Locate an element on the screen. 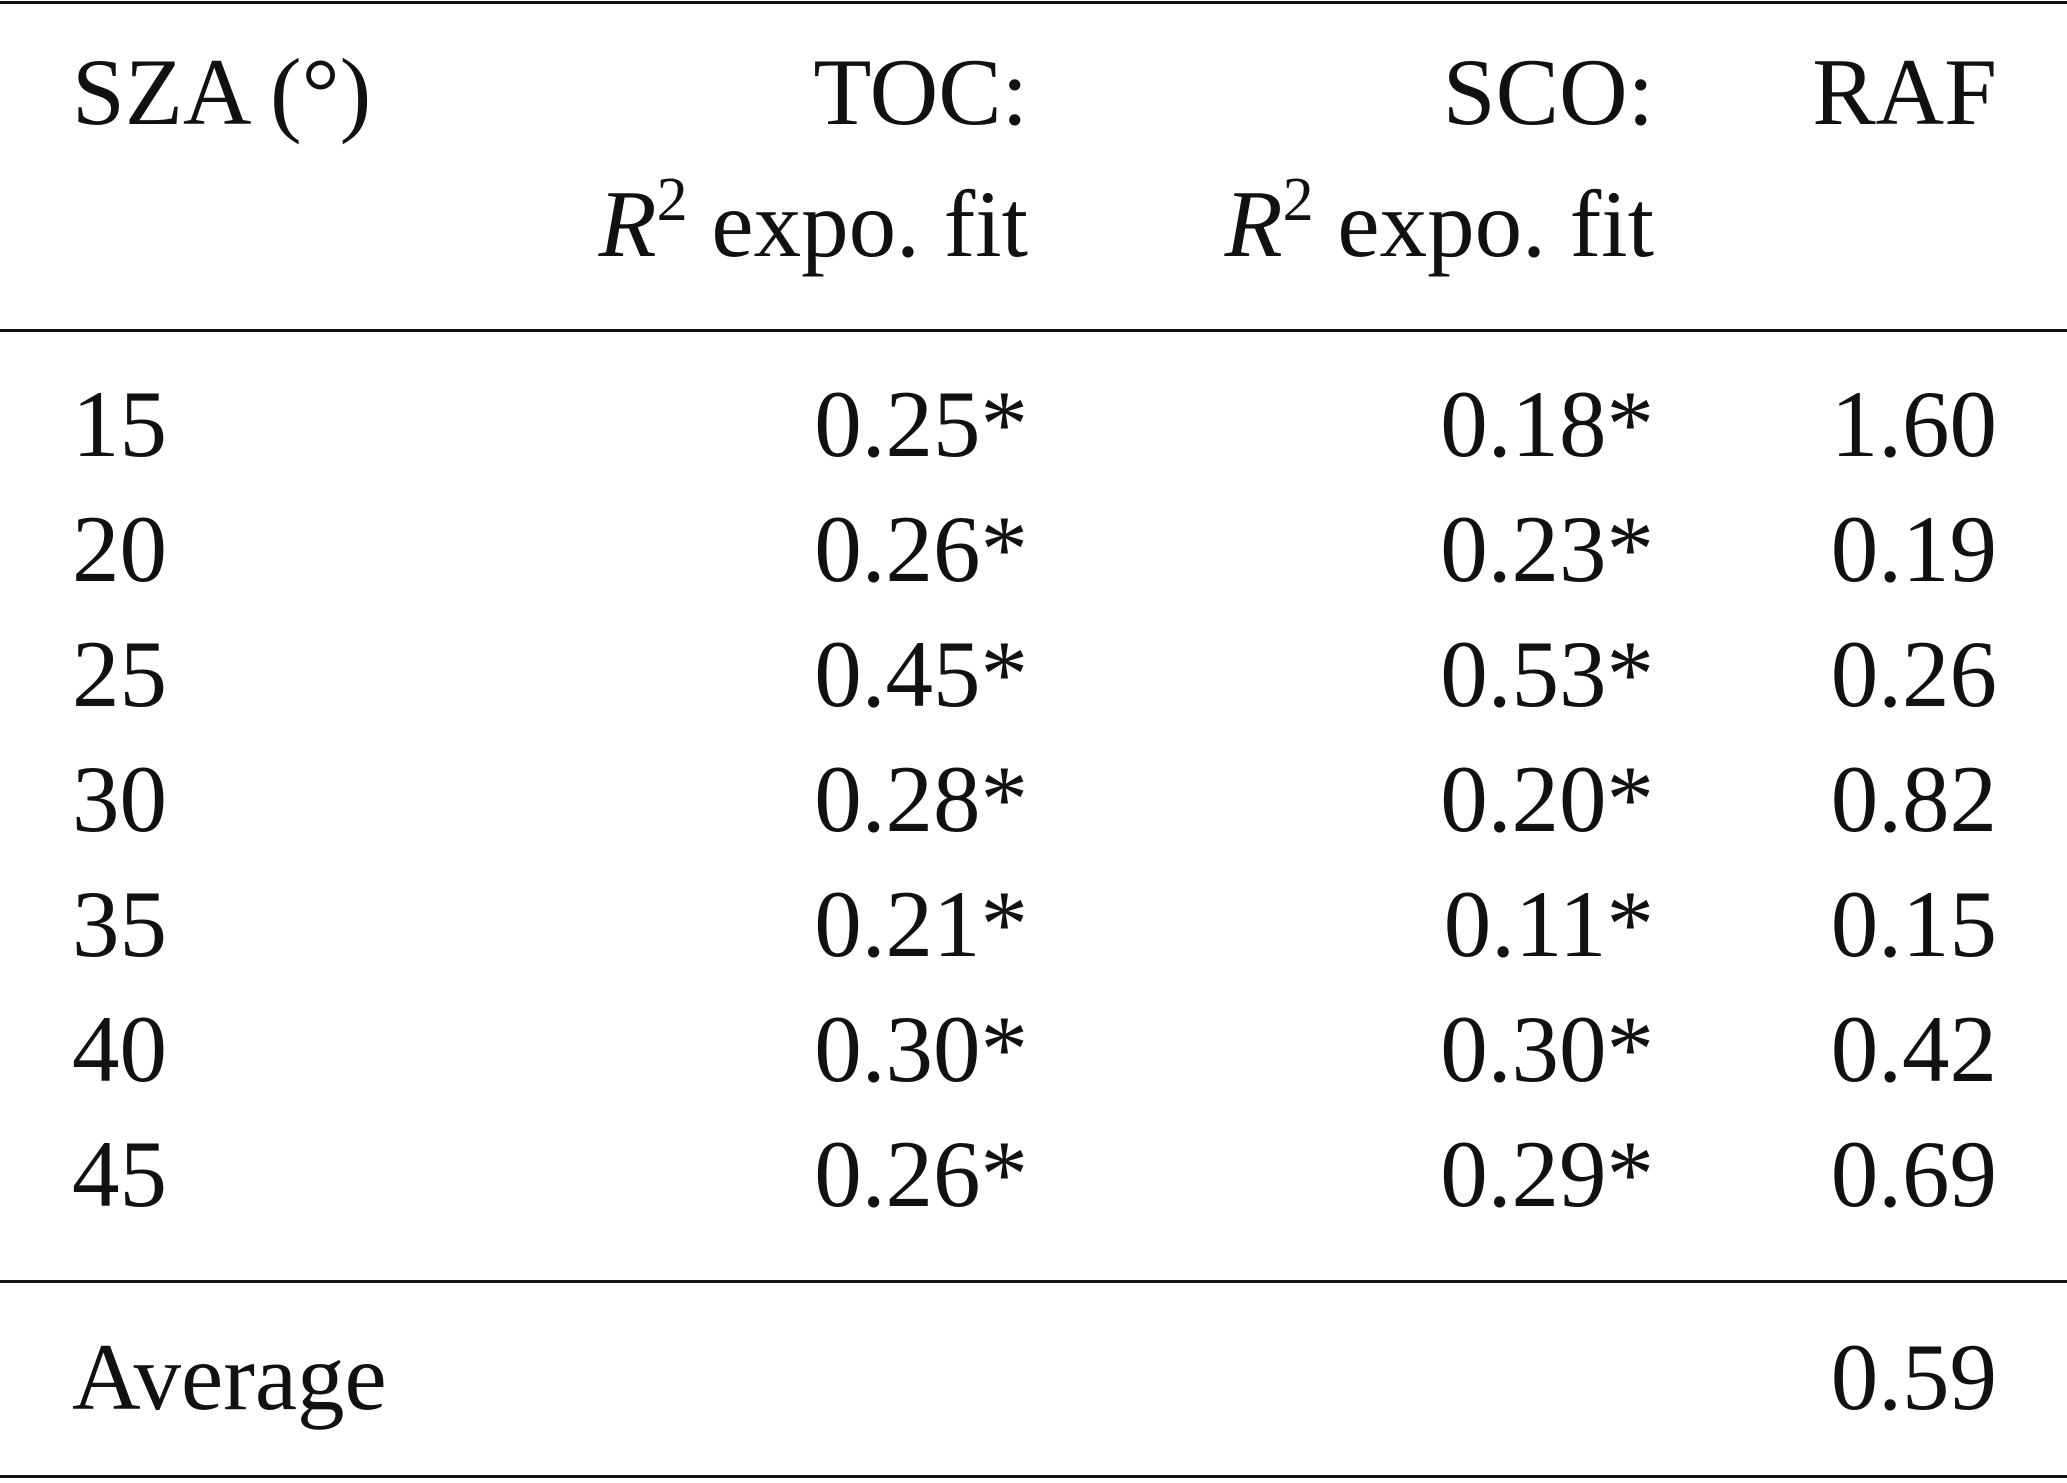 The image size is (2067, 1483). cell-sza: 35 is located at coordinates (119, 924).